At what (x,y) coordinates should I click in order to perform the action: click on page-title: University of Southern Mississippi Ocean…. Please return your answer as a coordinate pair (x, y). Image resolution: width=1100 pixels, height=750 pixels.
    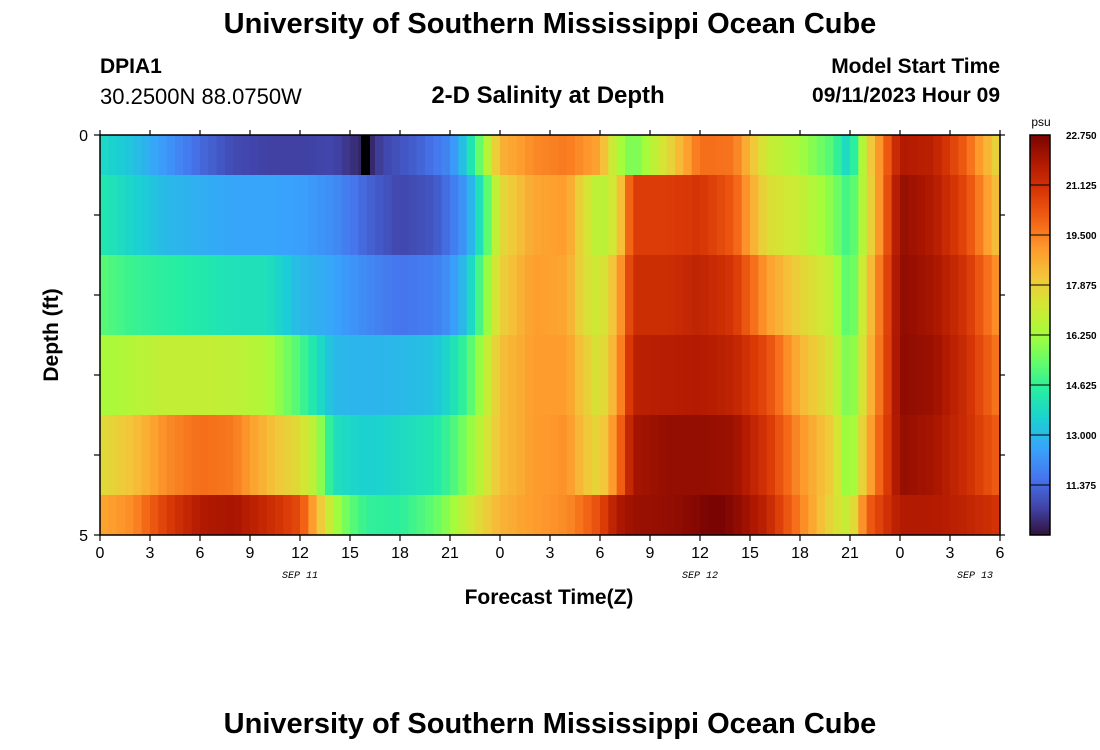
    Looking at the image, I should click on (550, 24).